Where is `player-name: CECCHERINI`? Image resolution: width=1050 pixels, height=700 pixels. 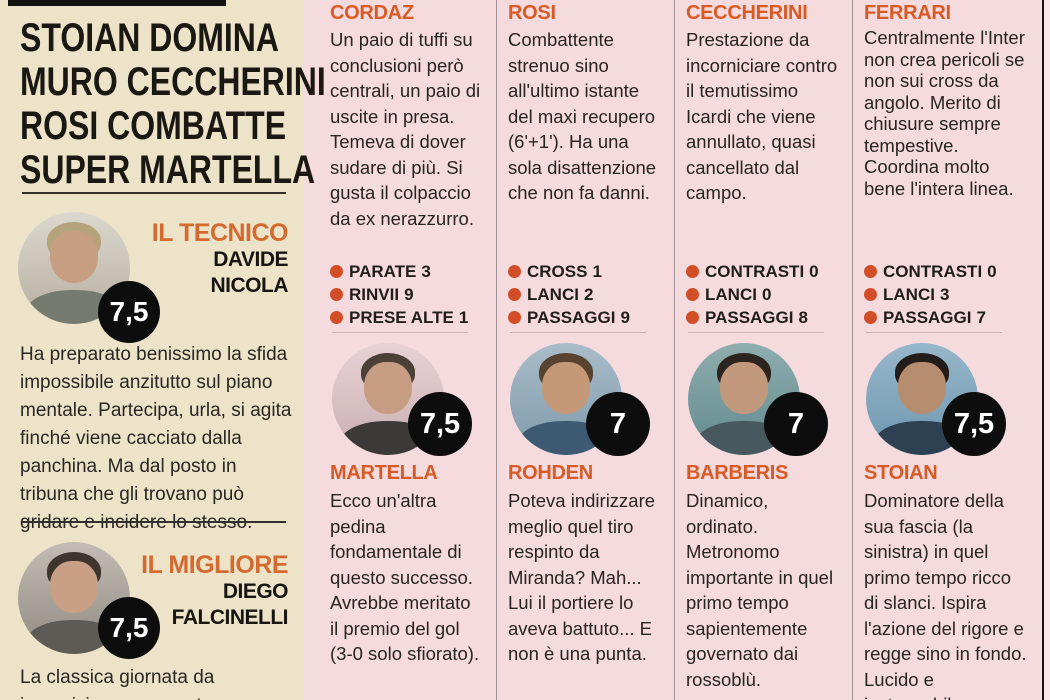
player-name: CECCHERINI is located at coordinates (747, 13).